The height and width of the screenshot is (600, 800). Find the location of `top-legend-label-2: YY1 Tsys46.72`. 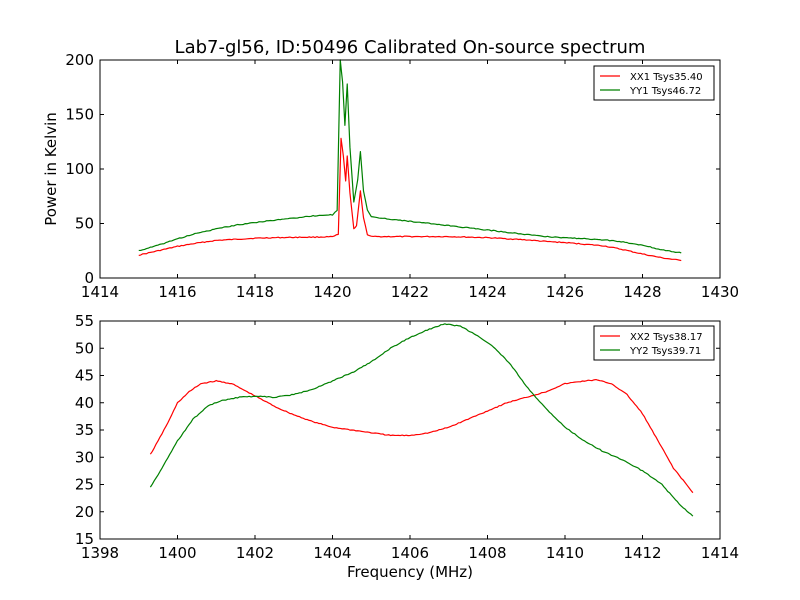

top-legend-label-2: YY1 Tsys46.72 is located at coordinates (665, 91).